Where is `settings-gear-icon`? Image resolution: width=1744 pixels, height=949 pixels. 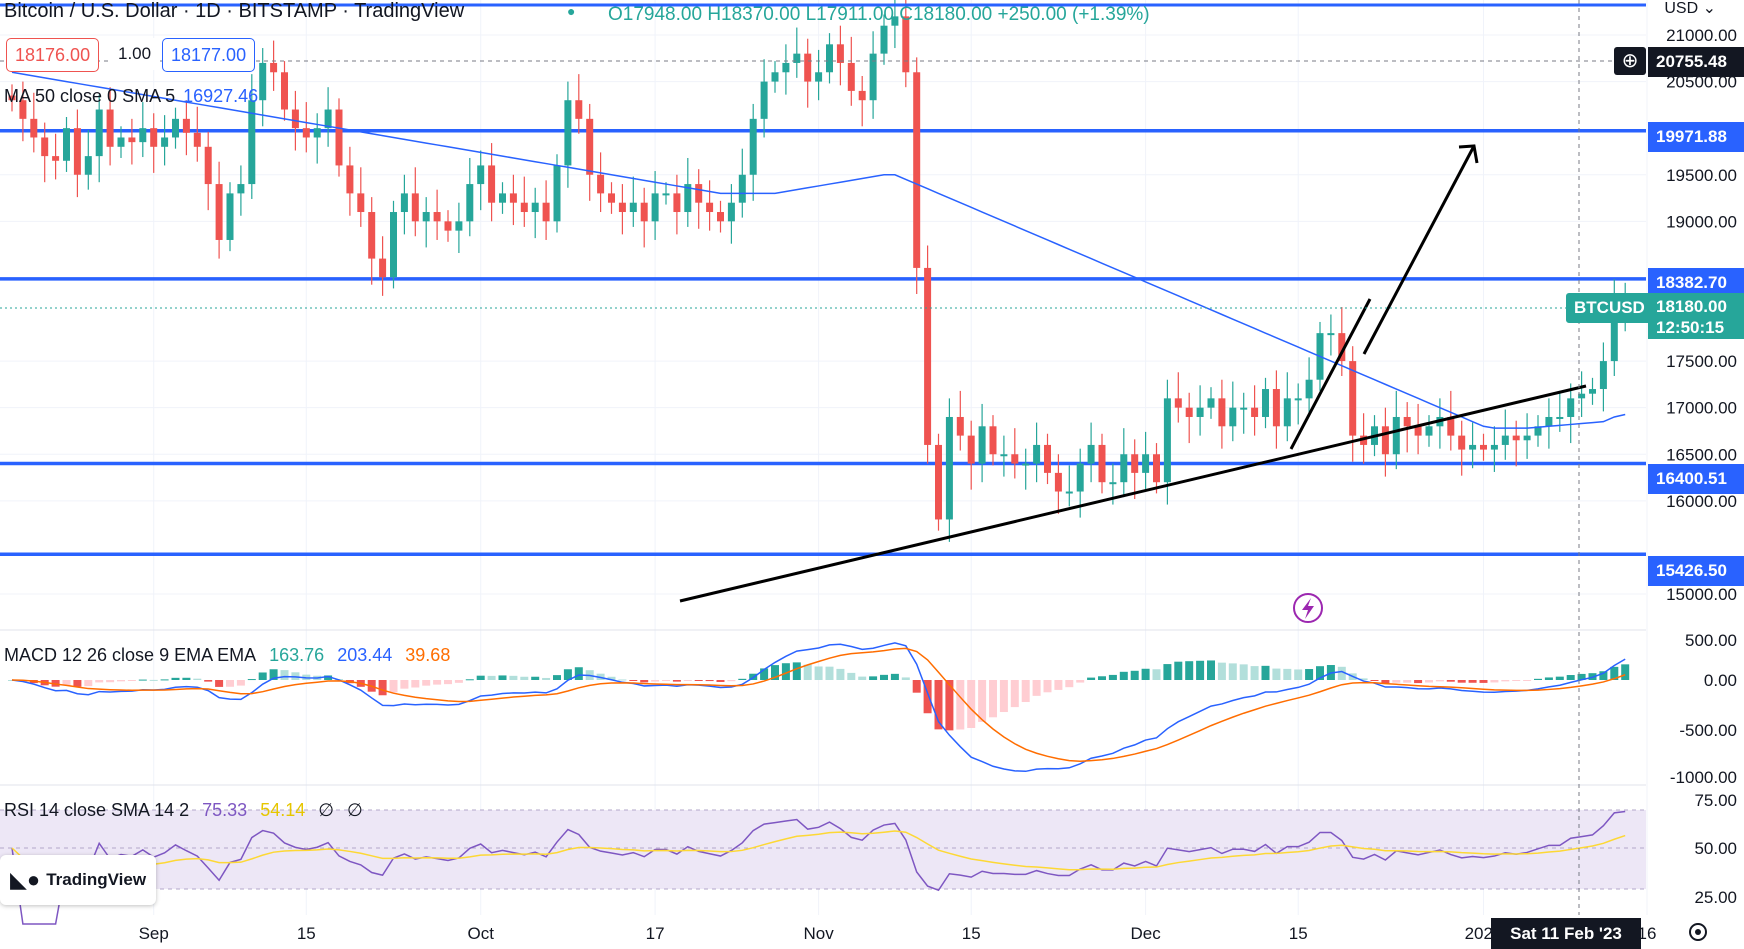
settings-gear-icon is located at coordinates (1698, 932).